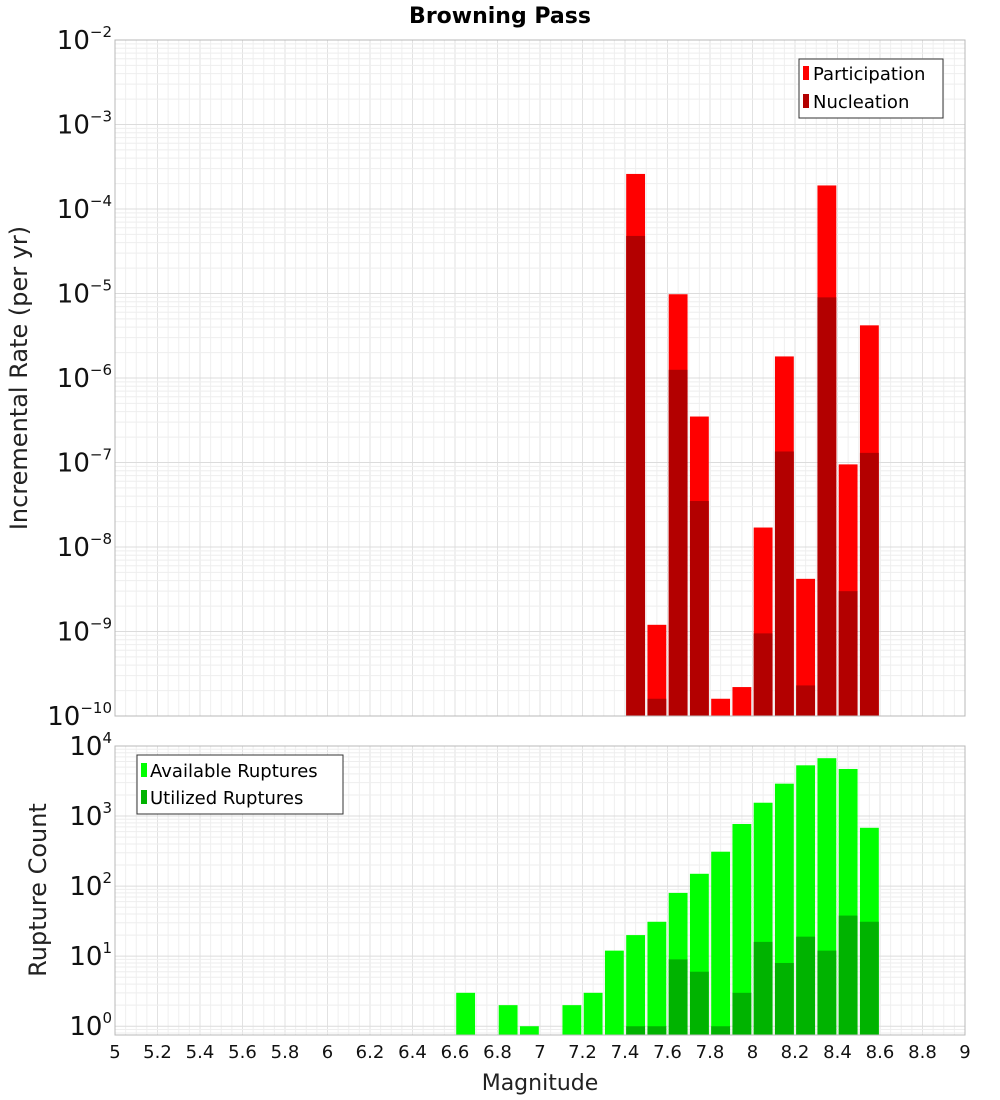  I want to click on x-tick-label: 5, so click(114, 1052).